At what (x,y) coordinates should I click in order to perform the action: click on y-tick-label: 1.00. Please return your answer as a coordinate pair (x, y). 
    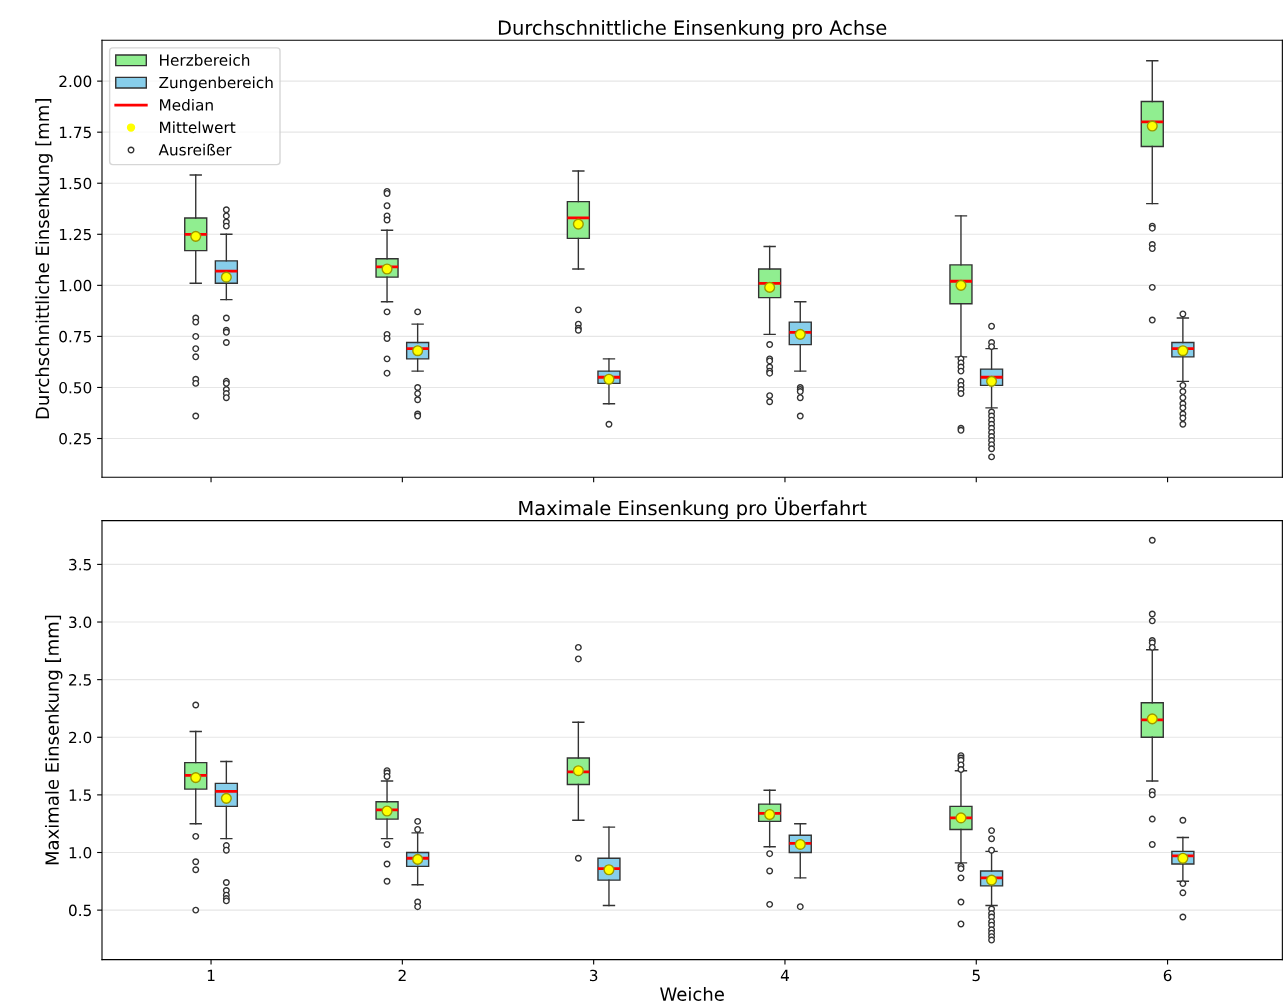
    Looking at the image, I should click on (75, 285).